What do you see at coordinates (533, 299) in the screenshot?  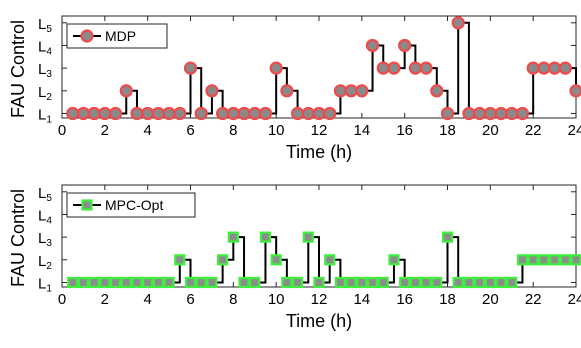 I see `x-tick-label: 22` at bounding box center [533, 299].